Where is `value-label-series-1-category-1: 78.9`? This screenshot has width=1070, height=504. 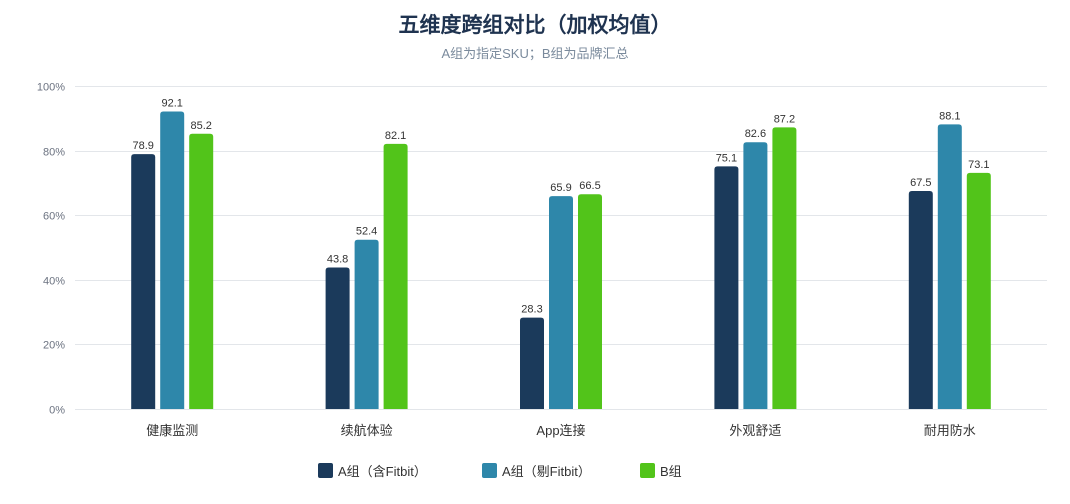
value-label-series-1-category-1: 78.9 is located at coordinates (142, 146).